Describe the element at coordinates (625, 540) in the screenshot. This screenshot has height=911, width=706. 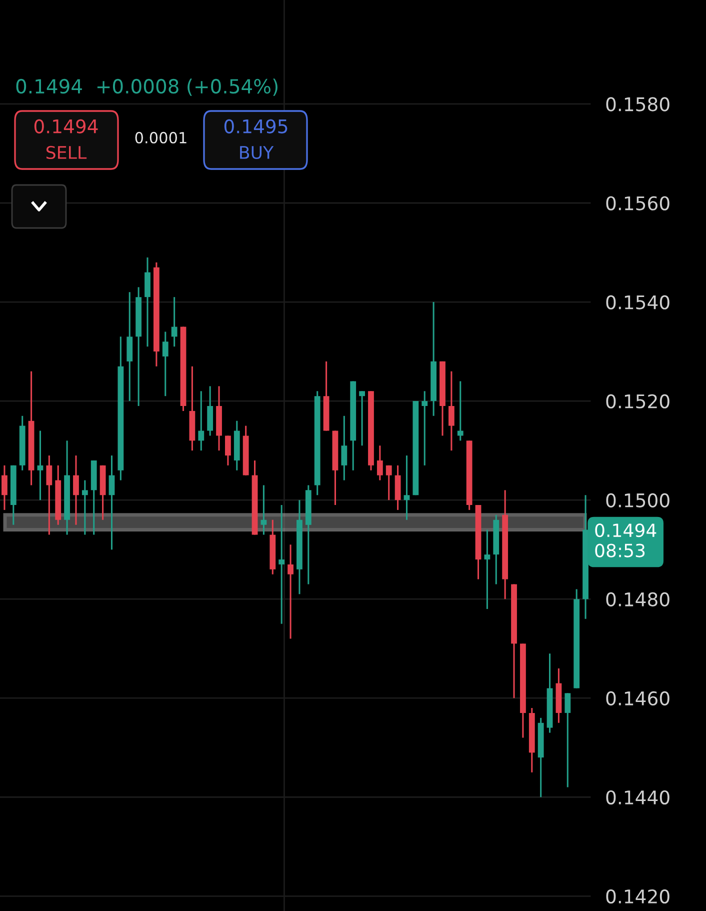
I see `text: 0.1494 08:53` at that location.